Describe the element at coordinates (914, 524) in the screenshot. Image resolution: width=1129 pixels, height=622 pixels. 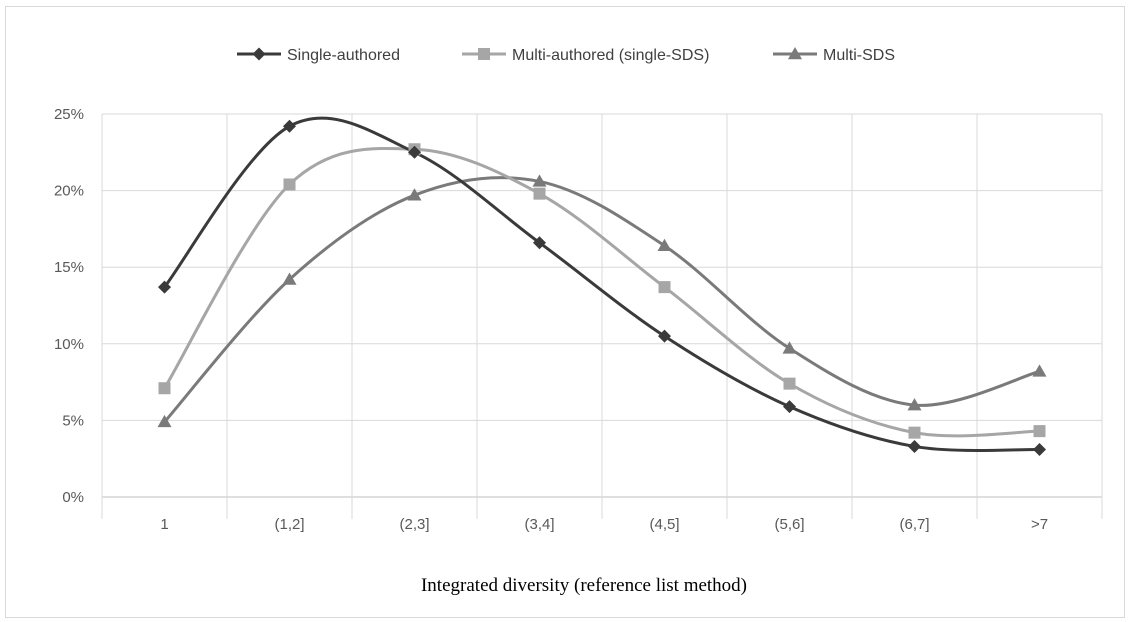
I see `x-tick-label: (6,7]` at that location.